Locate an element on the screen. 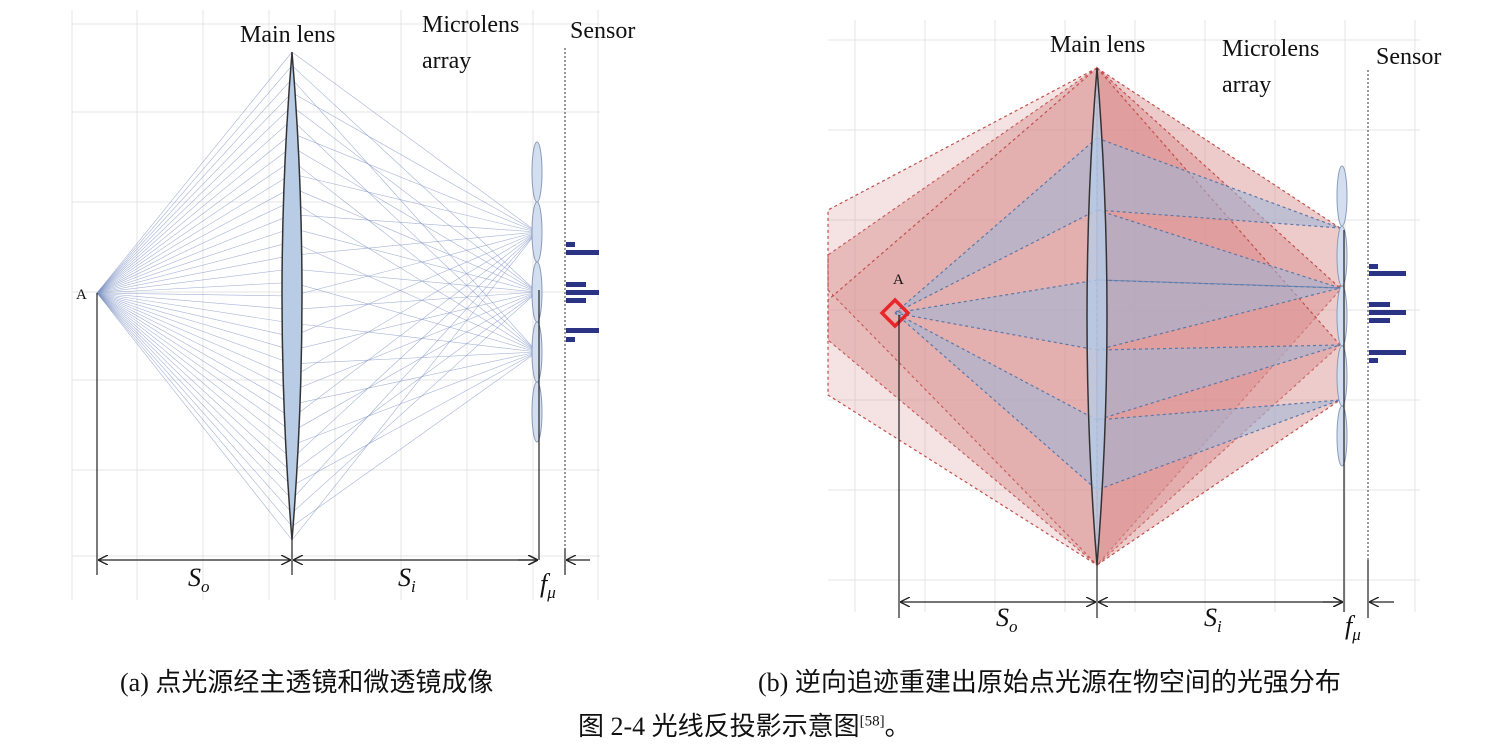 This screenshot has width=1500, height=748. panel-b-microlens-array is located at coordinates (1342, 316).